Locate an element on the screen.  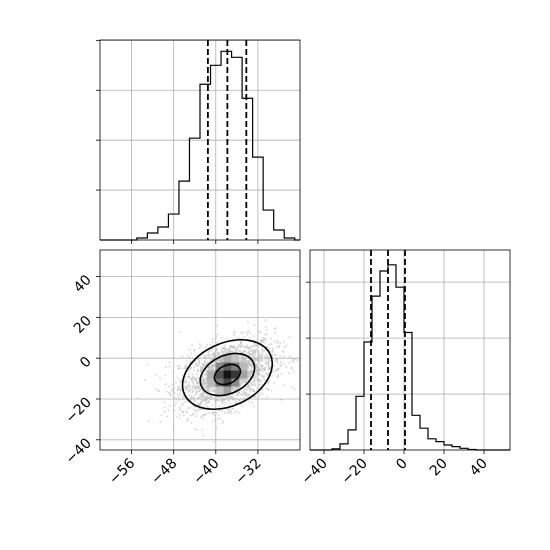
hist-y-frame is located at coordinates (410, 350).